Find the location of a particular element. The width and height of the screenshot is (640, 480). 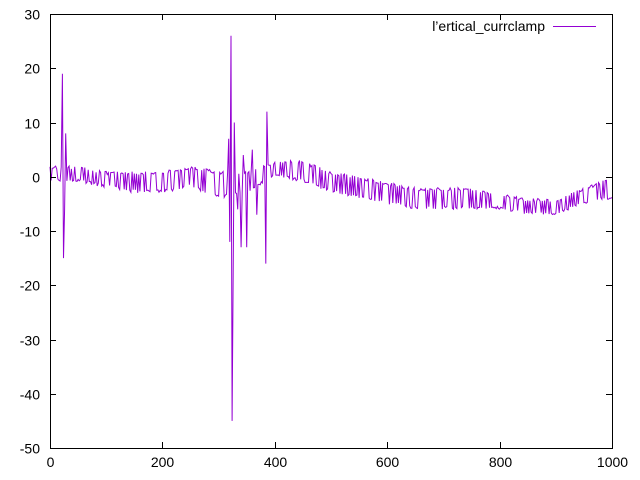

x-tick-label: 1000 is located at coordinates (612, 462).